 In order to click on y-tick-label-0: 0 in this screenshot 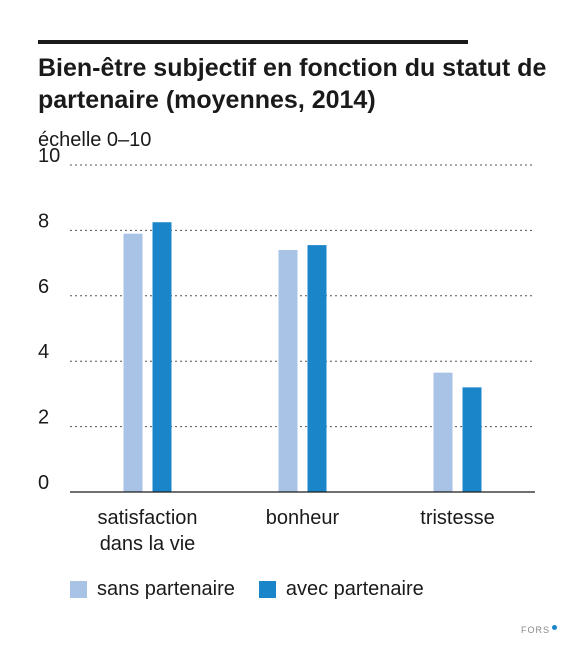, I will do `click(43, 483)`.